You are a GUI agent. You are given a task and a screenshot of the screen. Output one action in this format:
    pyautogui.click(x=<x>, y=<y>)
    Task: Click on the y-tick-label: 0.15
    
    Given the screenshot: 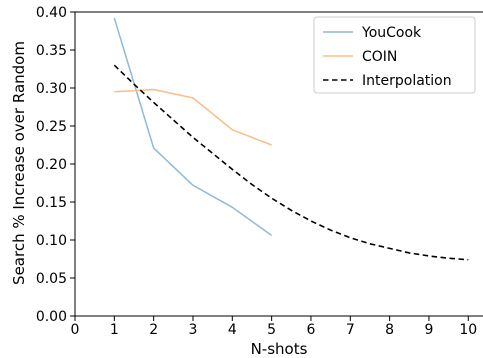 What is the action you would take?
    pyautogui.click(x=51, y=203)
    